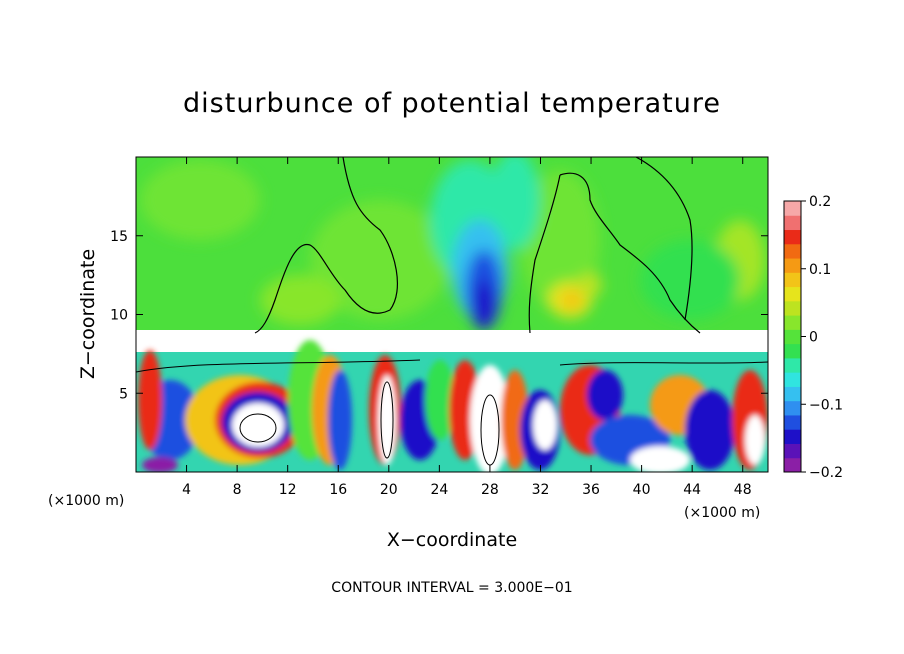  Describe the element at coordinates (186, 490) in the screenshot. I see `x-tick-label: 4` at that location.